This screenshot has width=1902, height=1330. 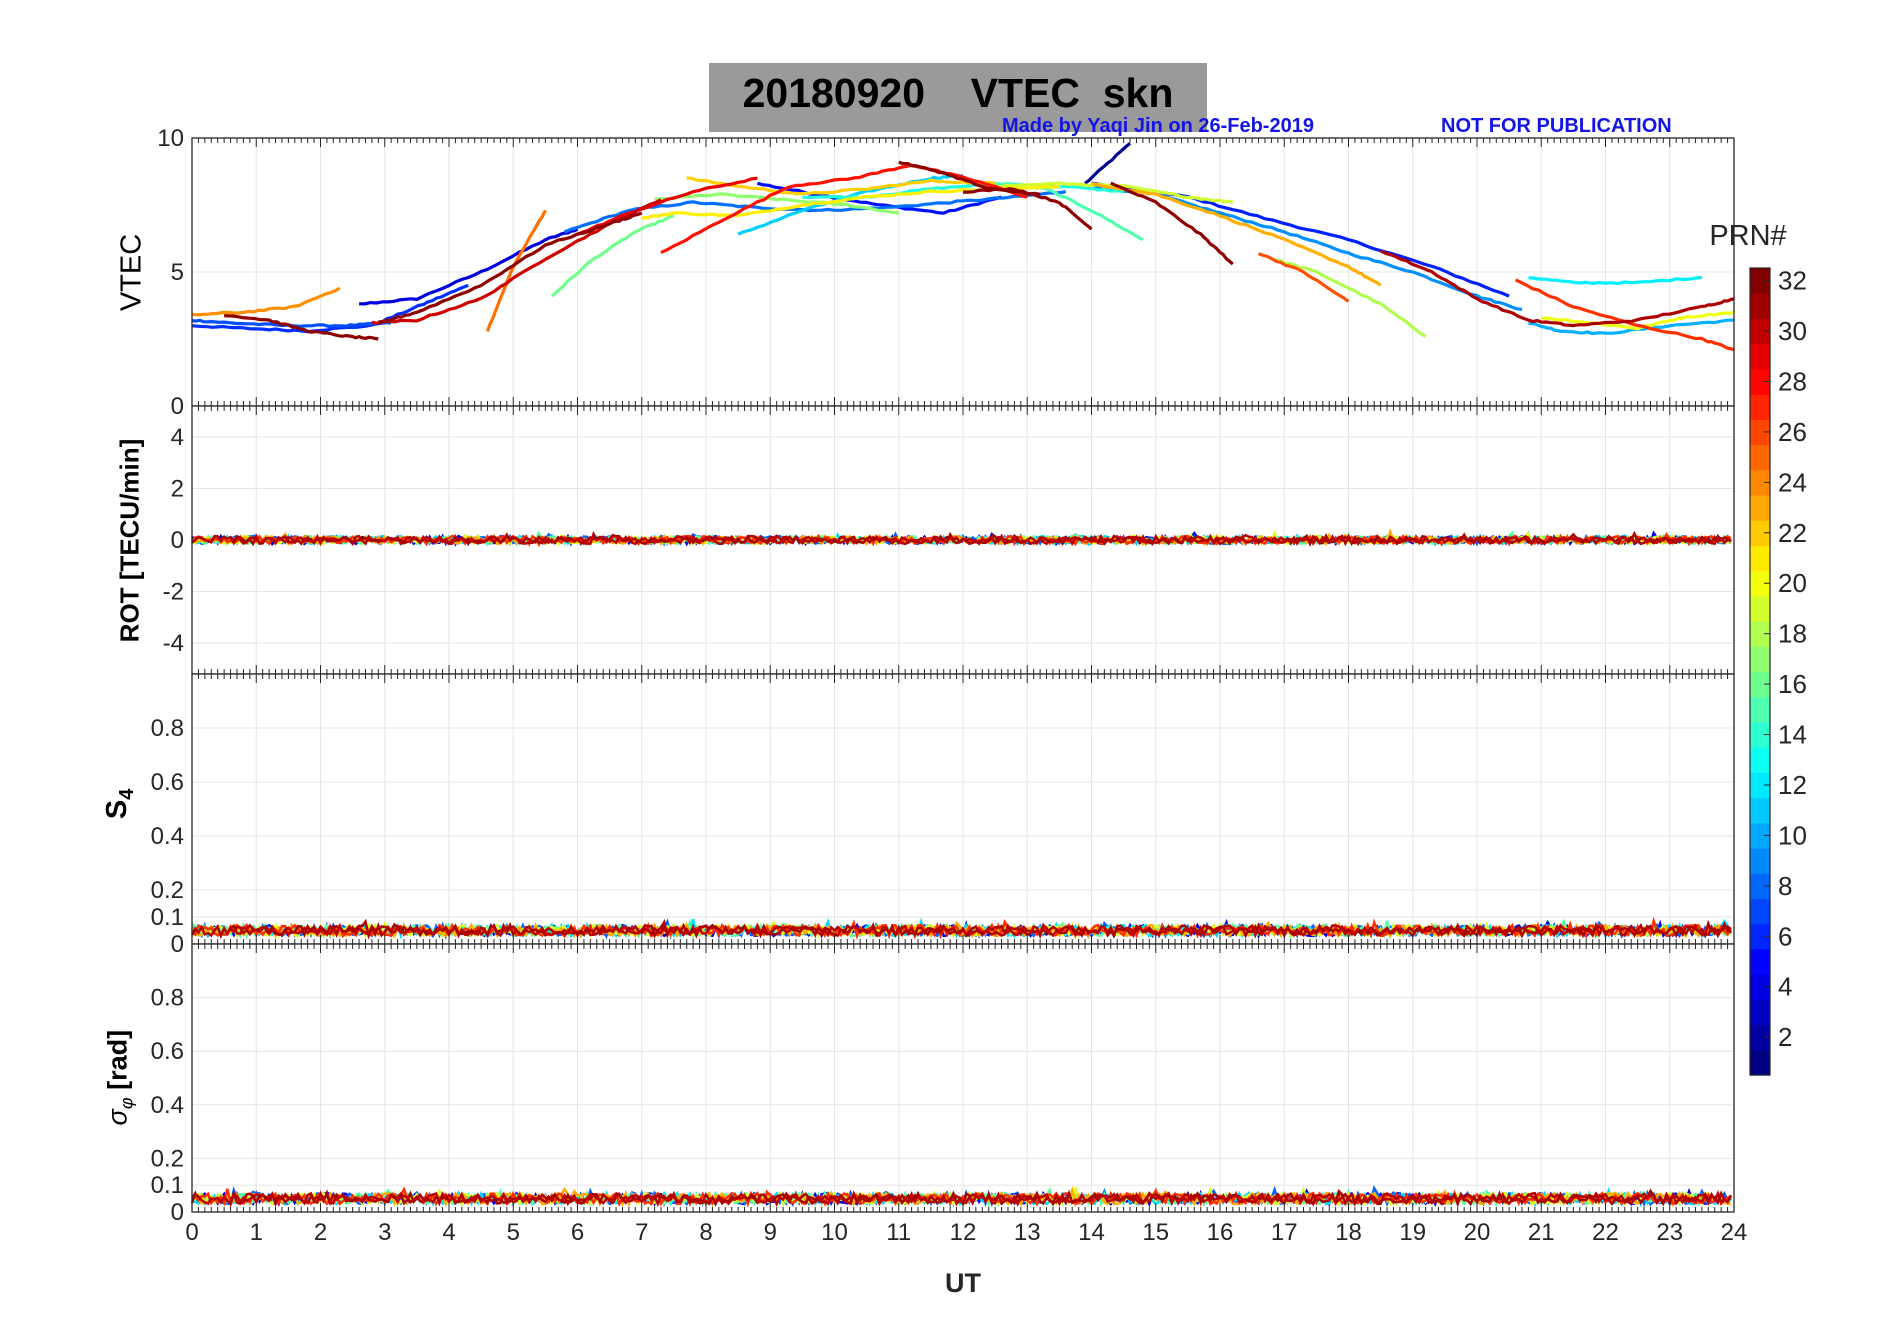 I want to click on prn-17-vtec-line, so click(x=776, y=203).